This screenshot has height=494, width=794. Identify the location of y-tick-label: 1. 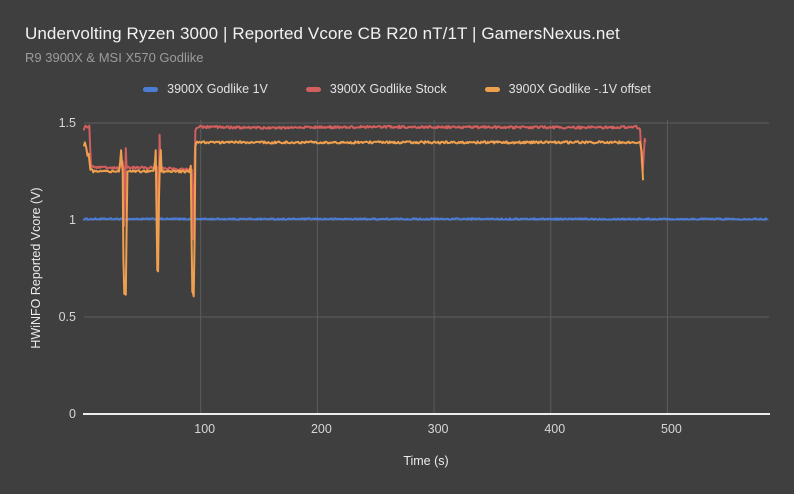
(72, 220).